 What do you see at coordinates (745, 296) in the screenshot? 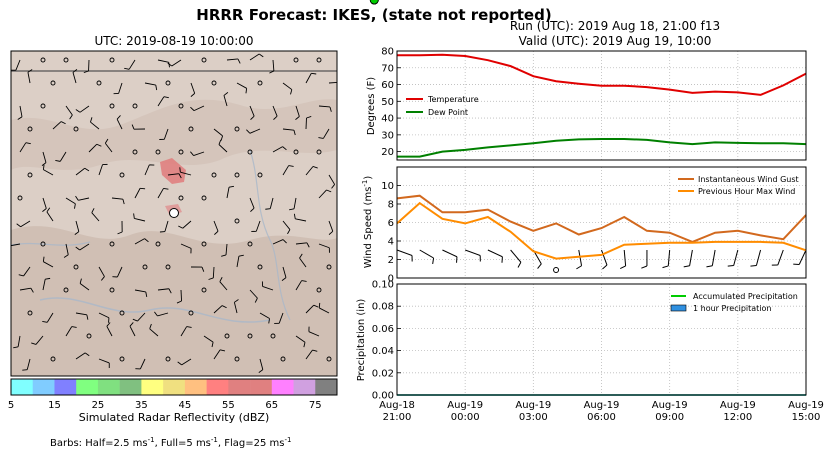
I see `legend-label-accum-precip: Accumulated Precipitation` at bounding box center [745, 296].